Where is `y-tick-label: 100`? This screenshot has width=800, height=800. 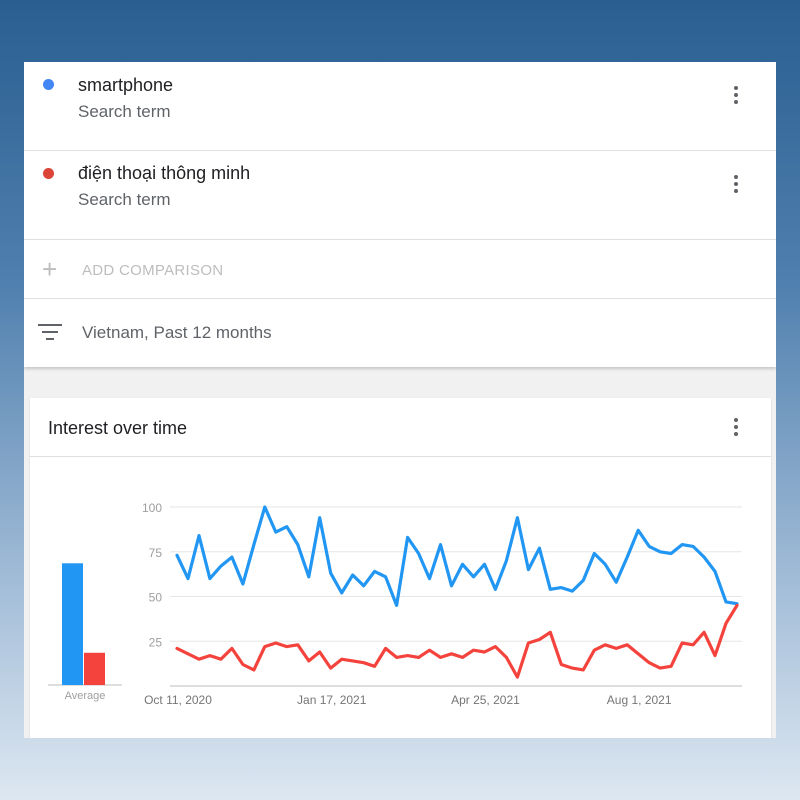
y-tick-label: 100 is located at coordinates (152, 508).